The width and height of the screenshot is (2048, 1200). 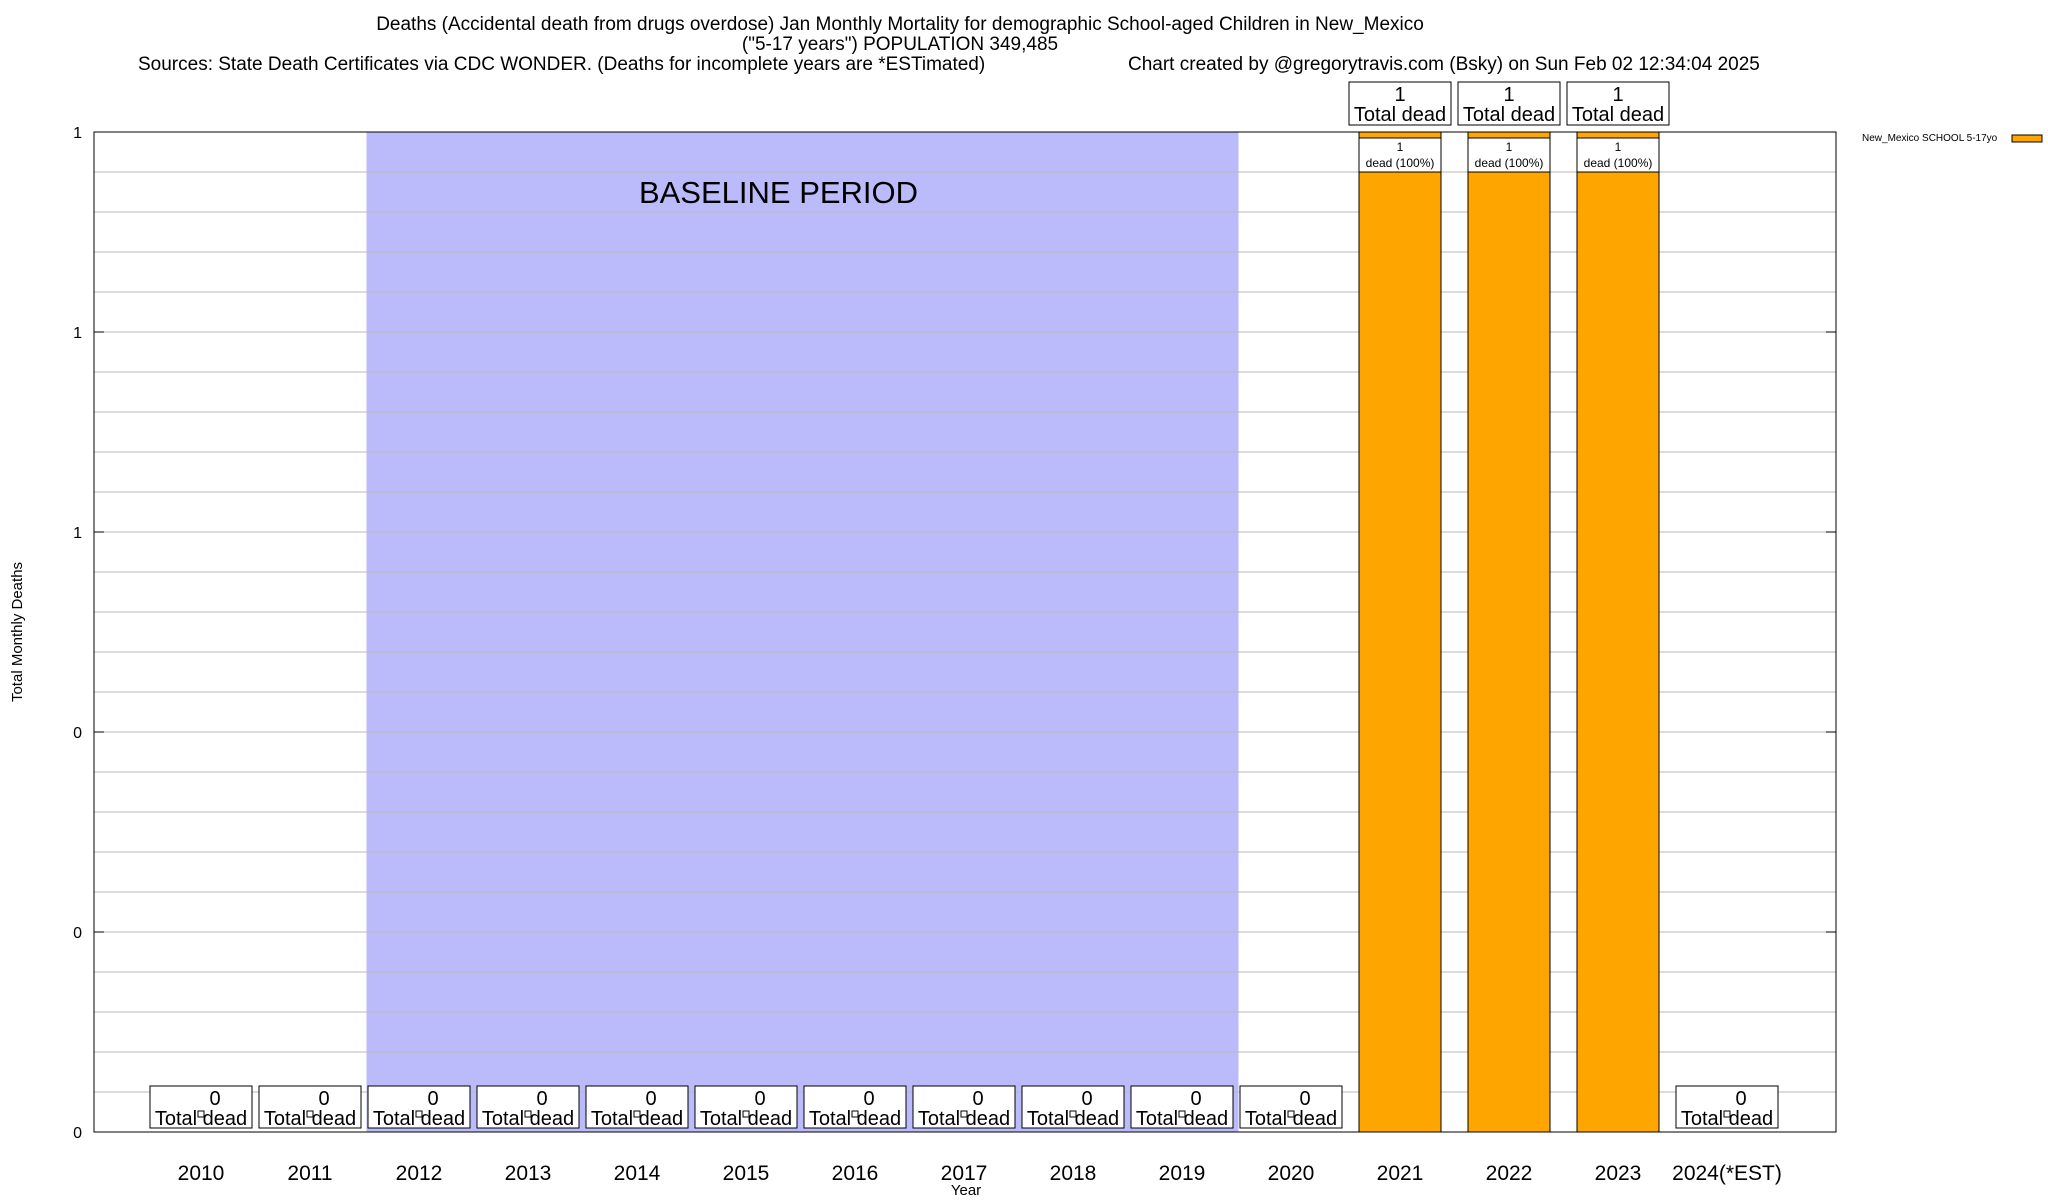 I want to click on x-tick-label: 2020, so click(x=1291, y=1173).